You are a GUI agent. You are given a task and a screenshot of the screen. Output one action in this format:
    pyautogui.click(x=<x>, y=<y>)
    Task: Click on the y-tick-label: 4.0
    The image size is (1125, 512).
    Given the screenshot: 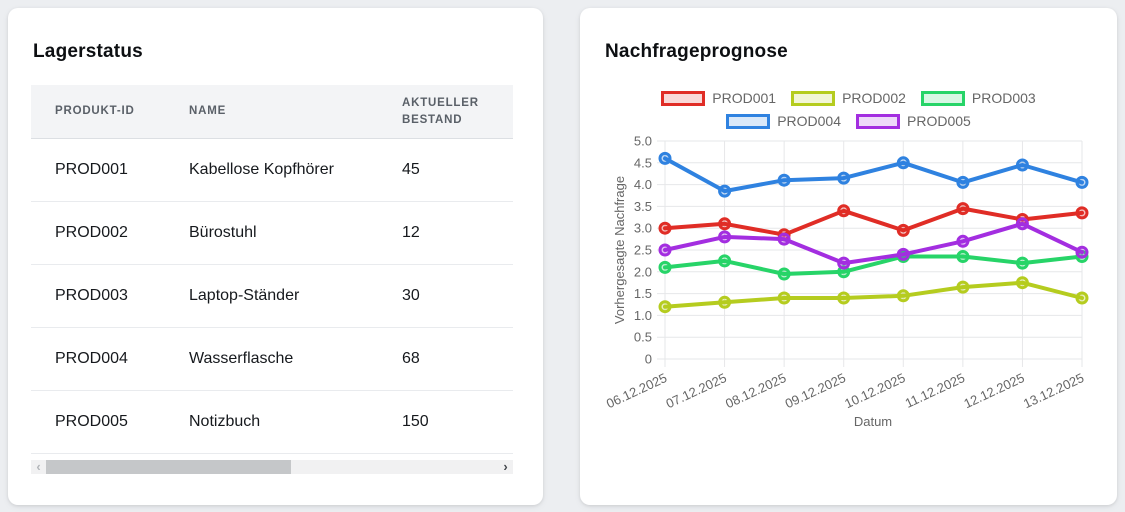 What is the action you would take?
    pyautogui.click(x=643, y=184)
    